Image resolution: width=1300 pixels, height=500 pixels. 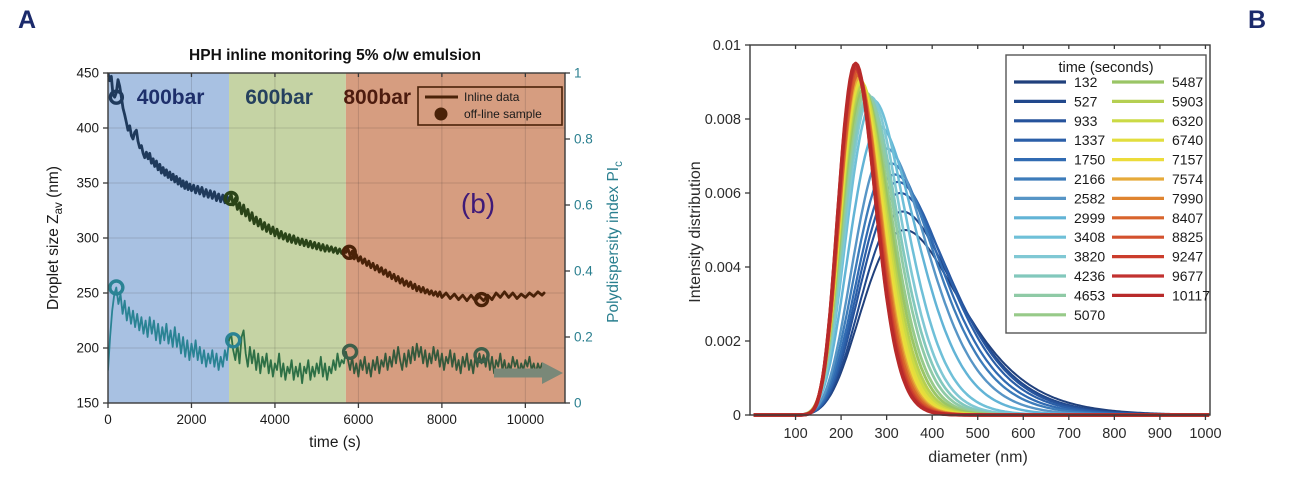 I want to click on pressure-region-labels: 400bar 600bar 800bar, so click(x=274, y=97).